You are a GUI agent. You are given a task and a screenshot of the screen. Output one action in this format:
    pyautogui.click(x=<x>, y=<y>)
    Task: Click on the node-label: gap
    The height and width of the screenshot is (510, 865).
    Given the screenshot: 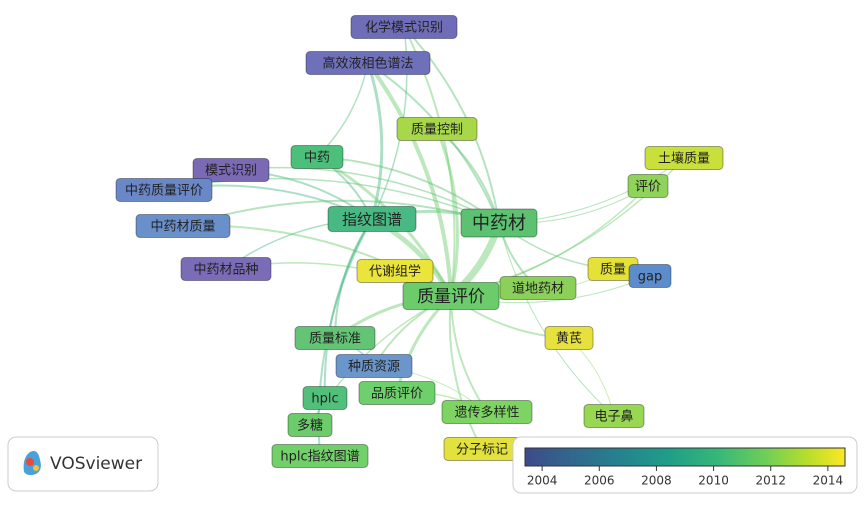 What is the action you would take?
    pyautogui.click(x=650, y=277)
    